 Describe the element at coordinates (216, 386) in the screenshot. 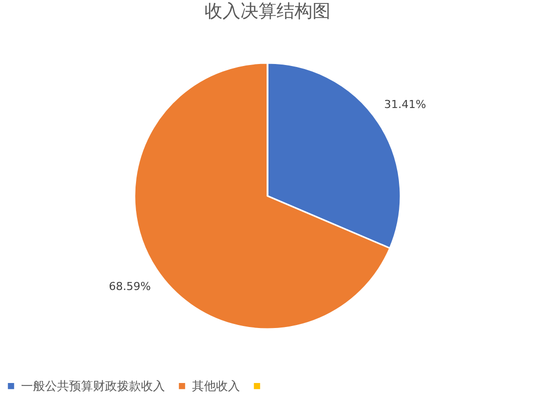

I see `legend-label: 其他收入` at that location.